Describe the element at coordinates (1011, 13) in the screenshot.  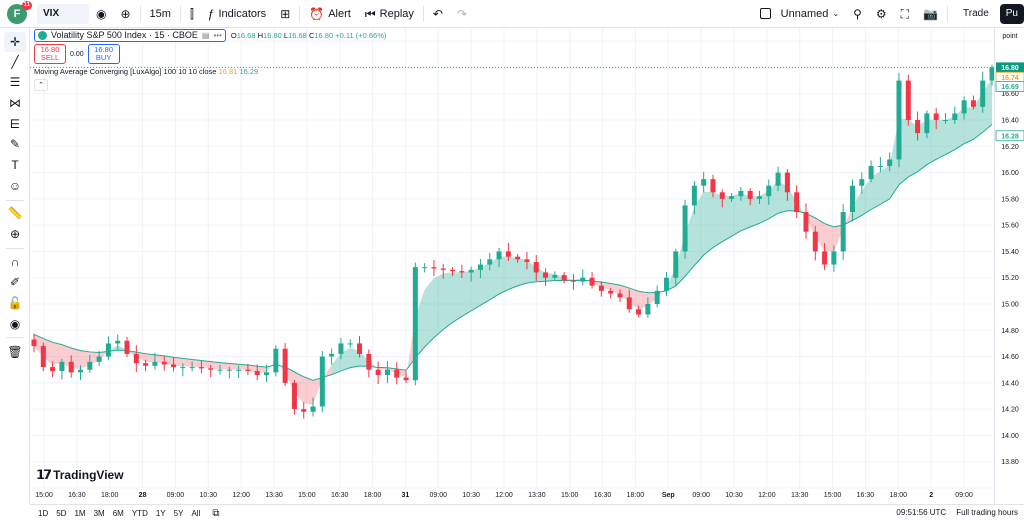
I see `publish-button: Pu` at that location.